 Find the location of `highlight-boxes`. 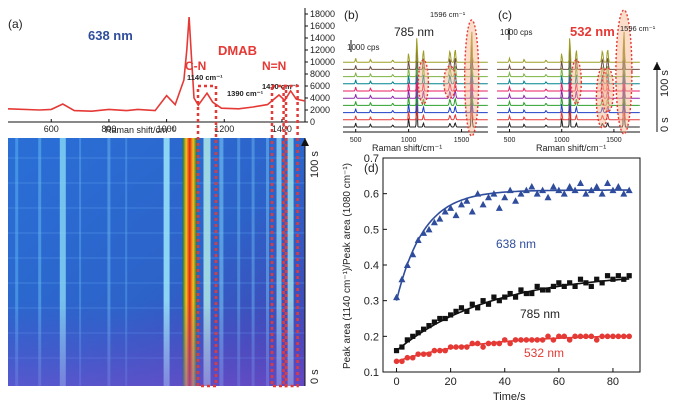

highlight-boxes is located at coordinates (247, 236).